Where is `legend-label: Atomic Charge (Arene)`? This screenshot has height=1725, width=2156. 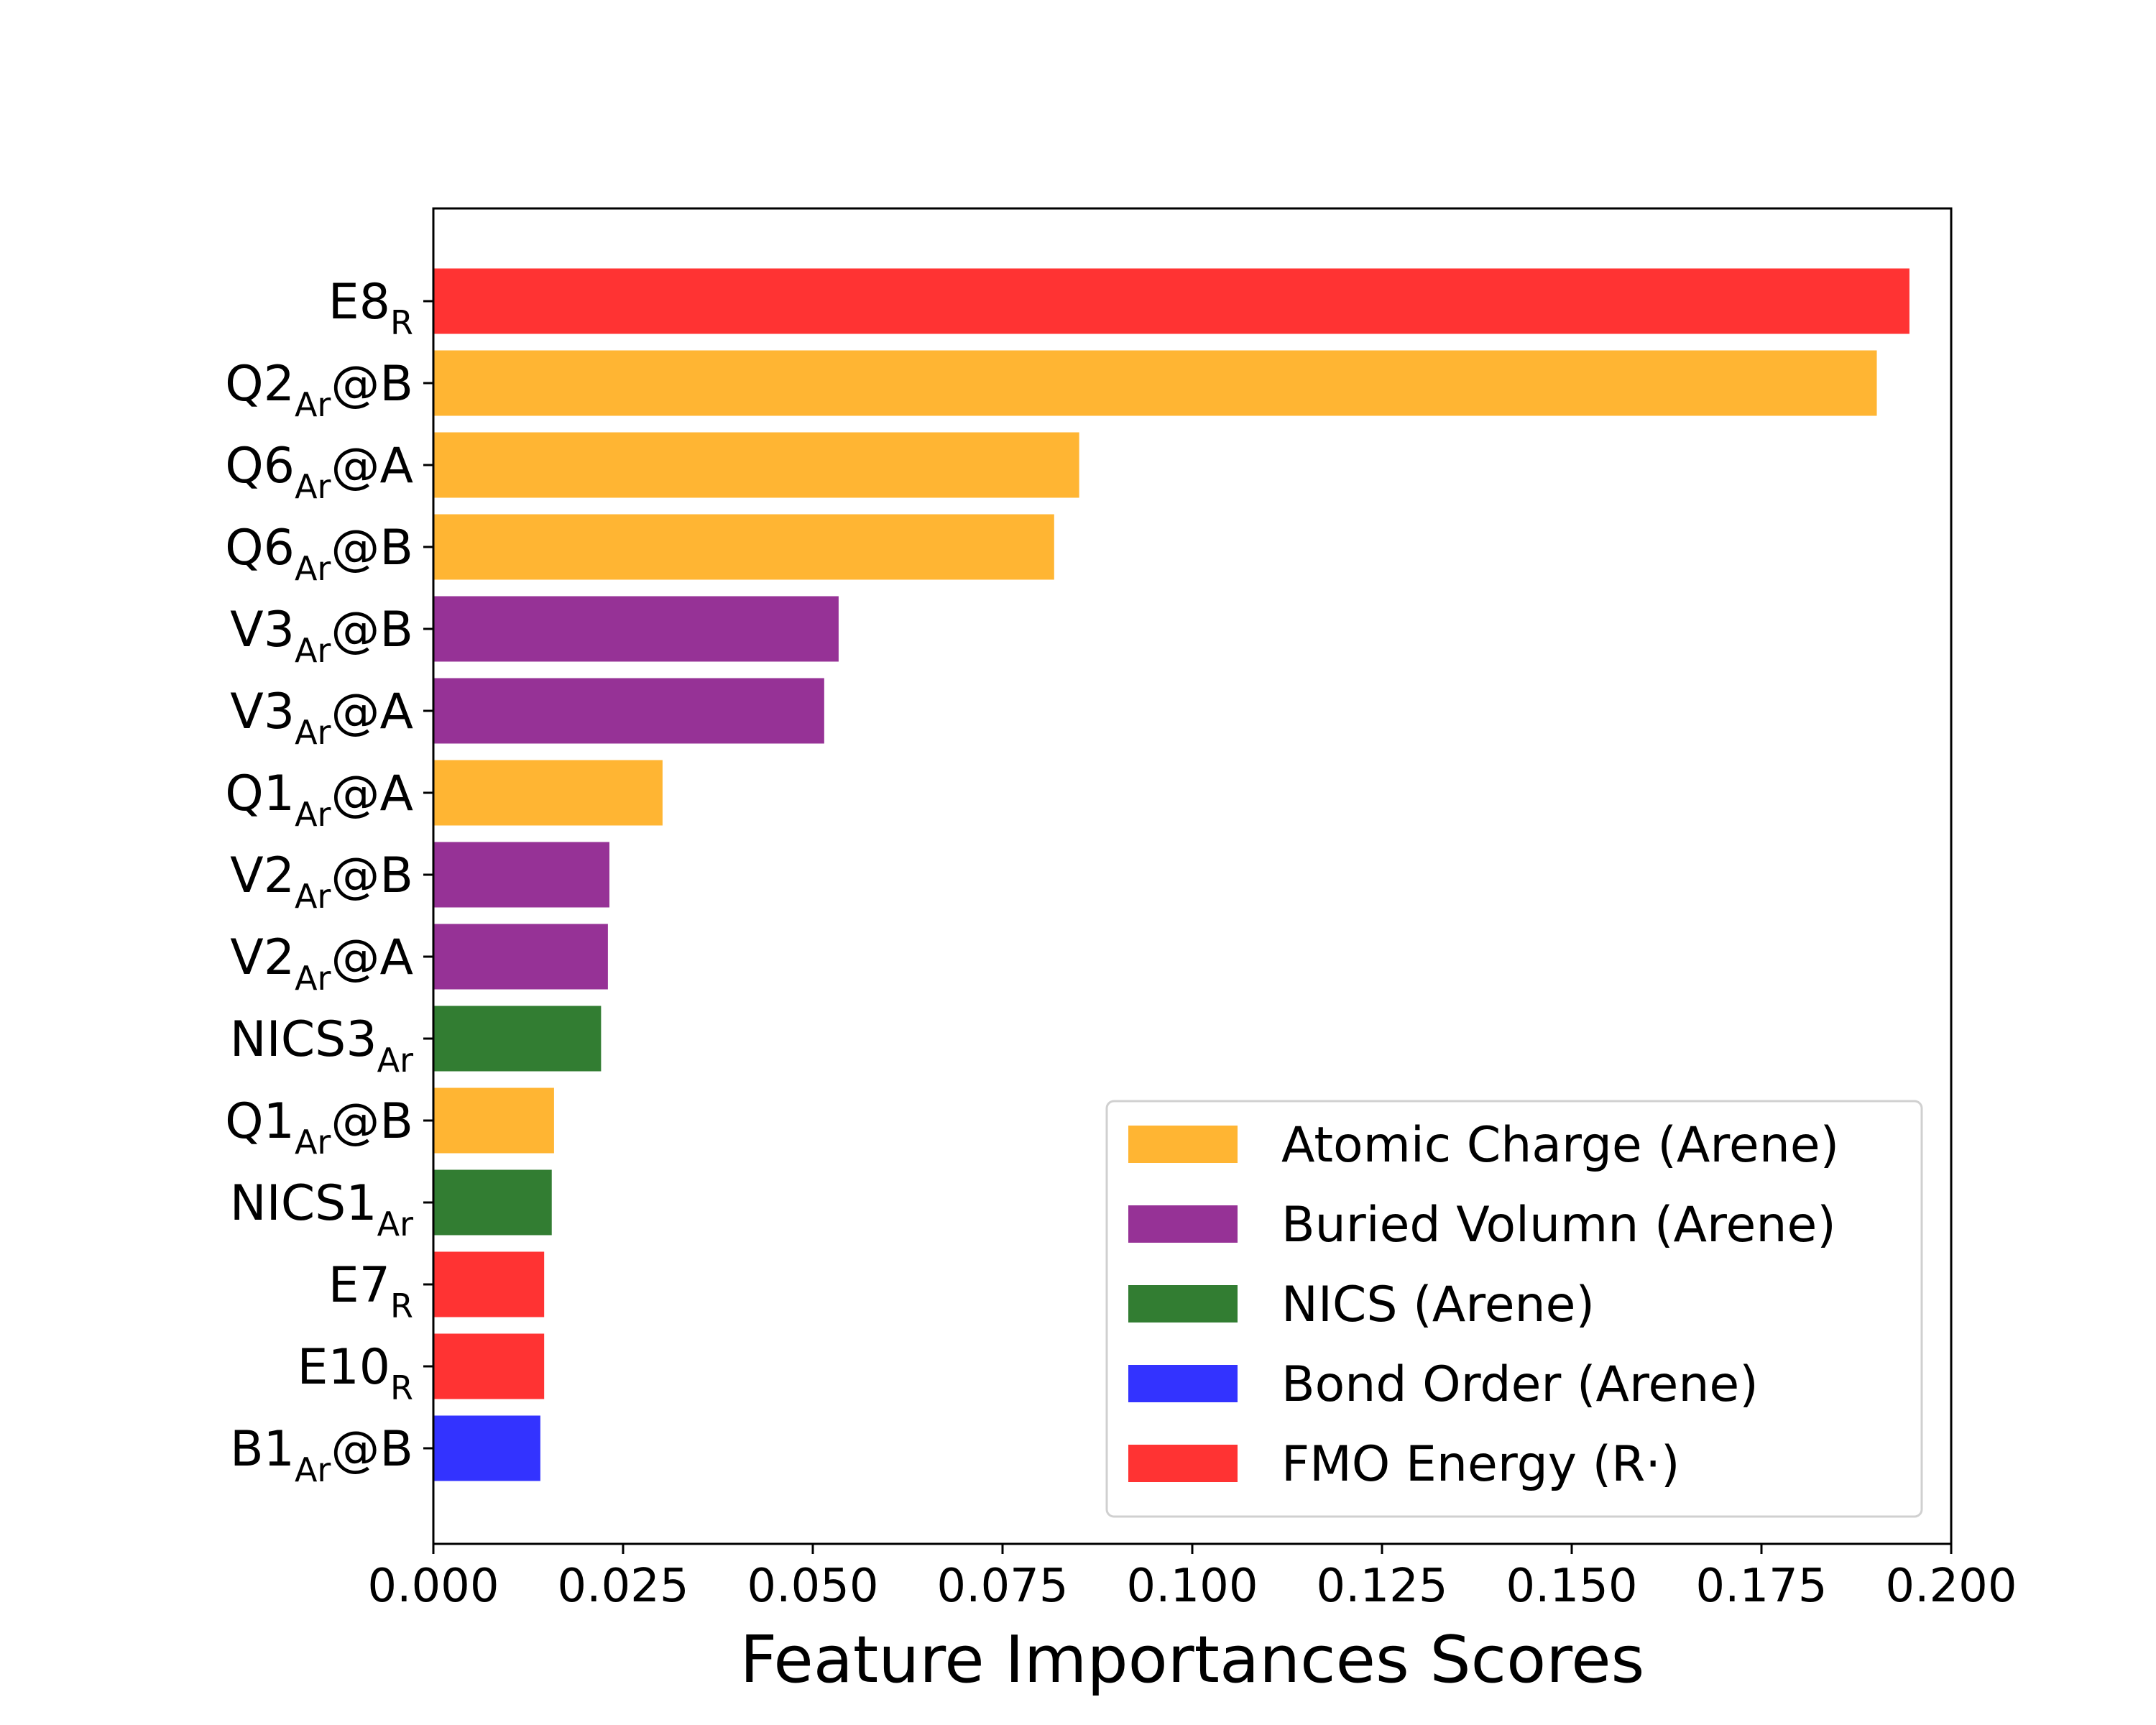 legend-label: Atomic Charge (Arene) is located at coordinates (1560, 1145).